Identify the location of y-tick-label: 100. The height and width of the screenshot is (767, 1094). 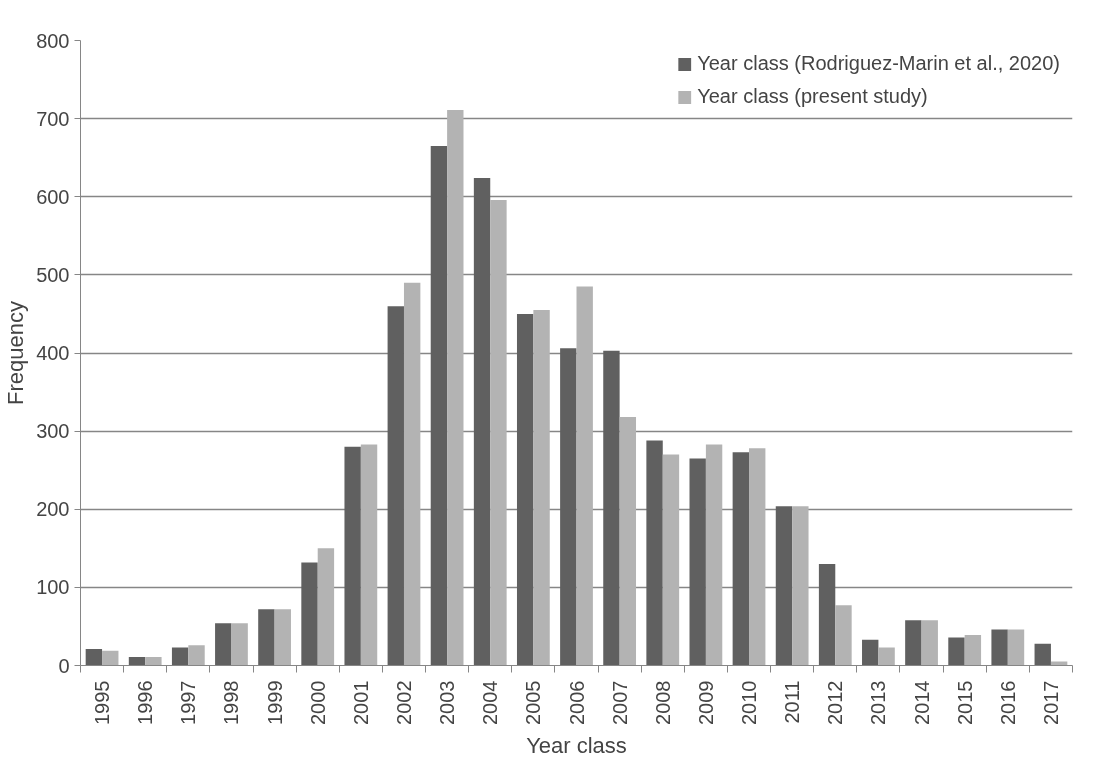
(53, 587).